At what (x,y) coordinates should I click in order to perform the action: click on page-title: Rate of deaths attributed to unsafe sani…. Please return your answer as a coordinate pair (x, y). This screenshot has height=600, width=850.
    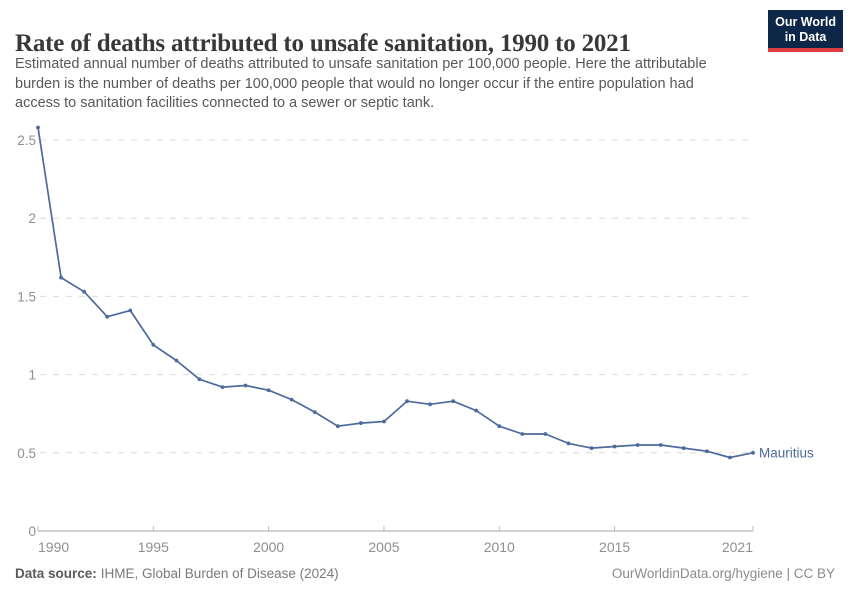
    Looking at the image, I should click on (323, 43).